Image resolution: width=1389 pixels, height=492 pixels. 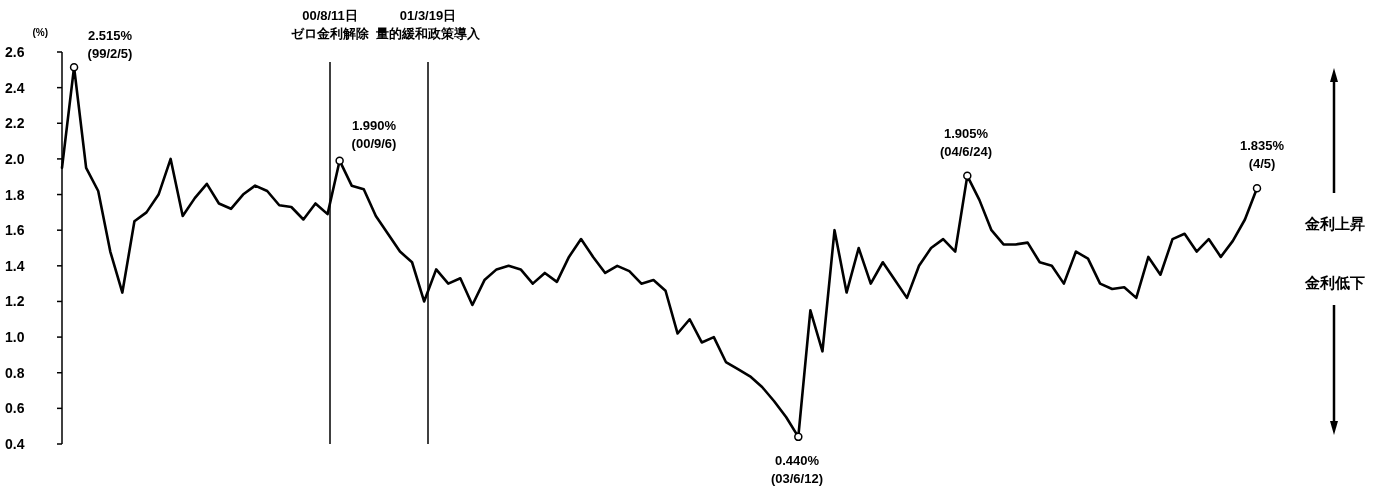 I want to click on y-tick-label: 2.6, so click(x=15, y=52).